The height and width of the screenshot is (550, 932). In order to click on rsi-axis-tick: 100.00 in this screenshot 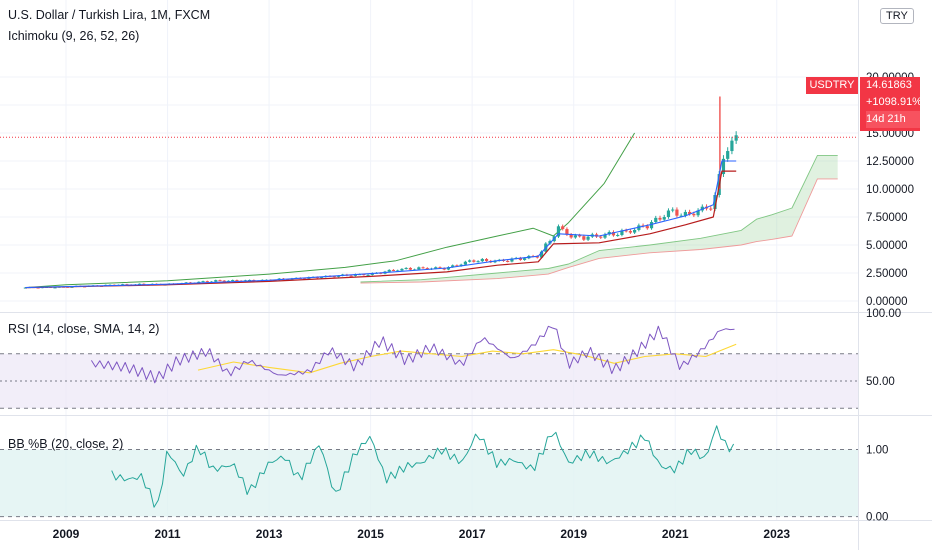, I will do `click(883, 314)`.